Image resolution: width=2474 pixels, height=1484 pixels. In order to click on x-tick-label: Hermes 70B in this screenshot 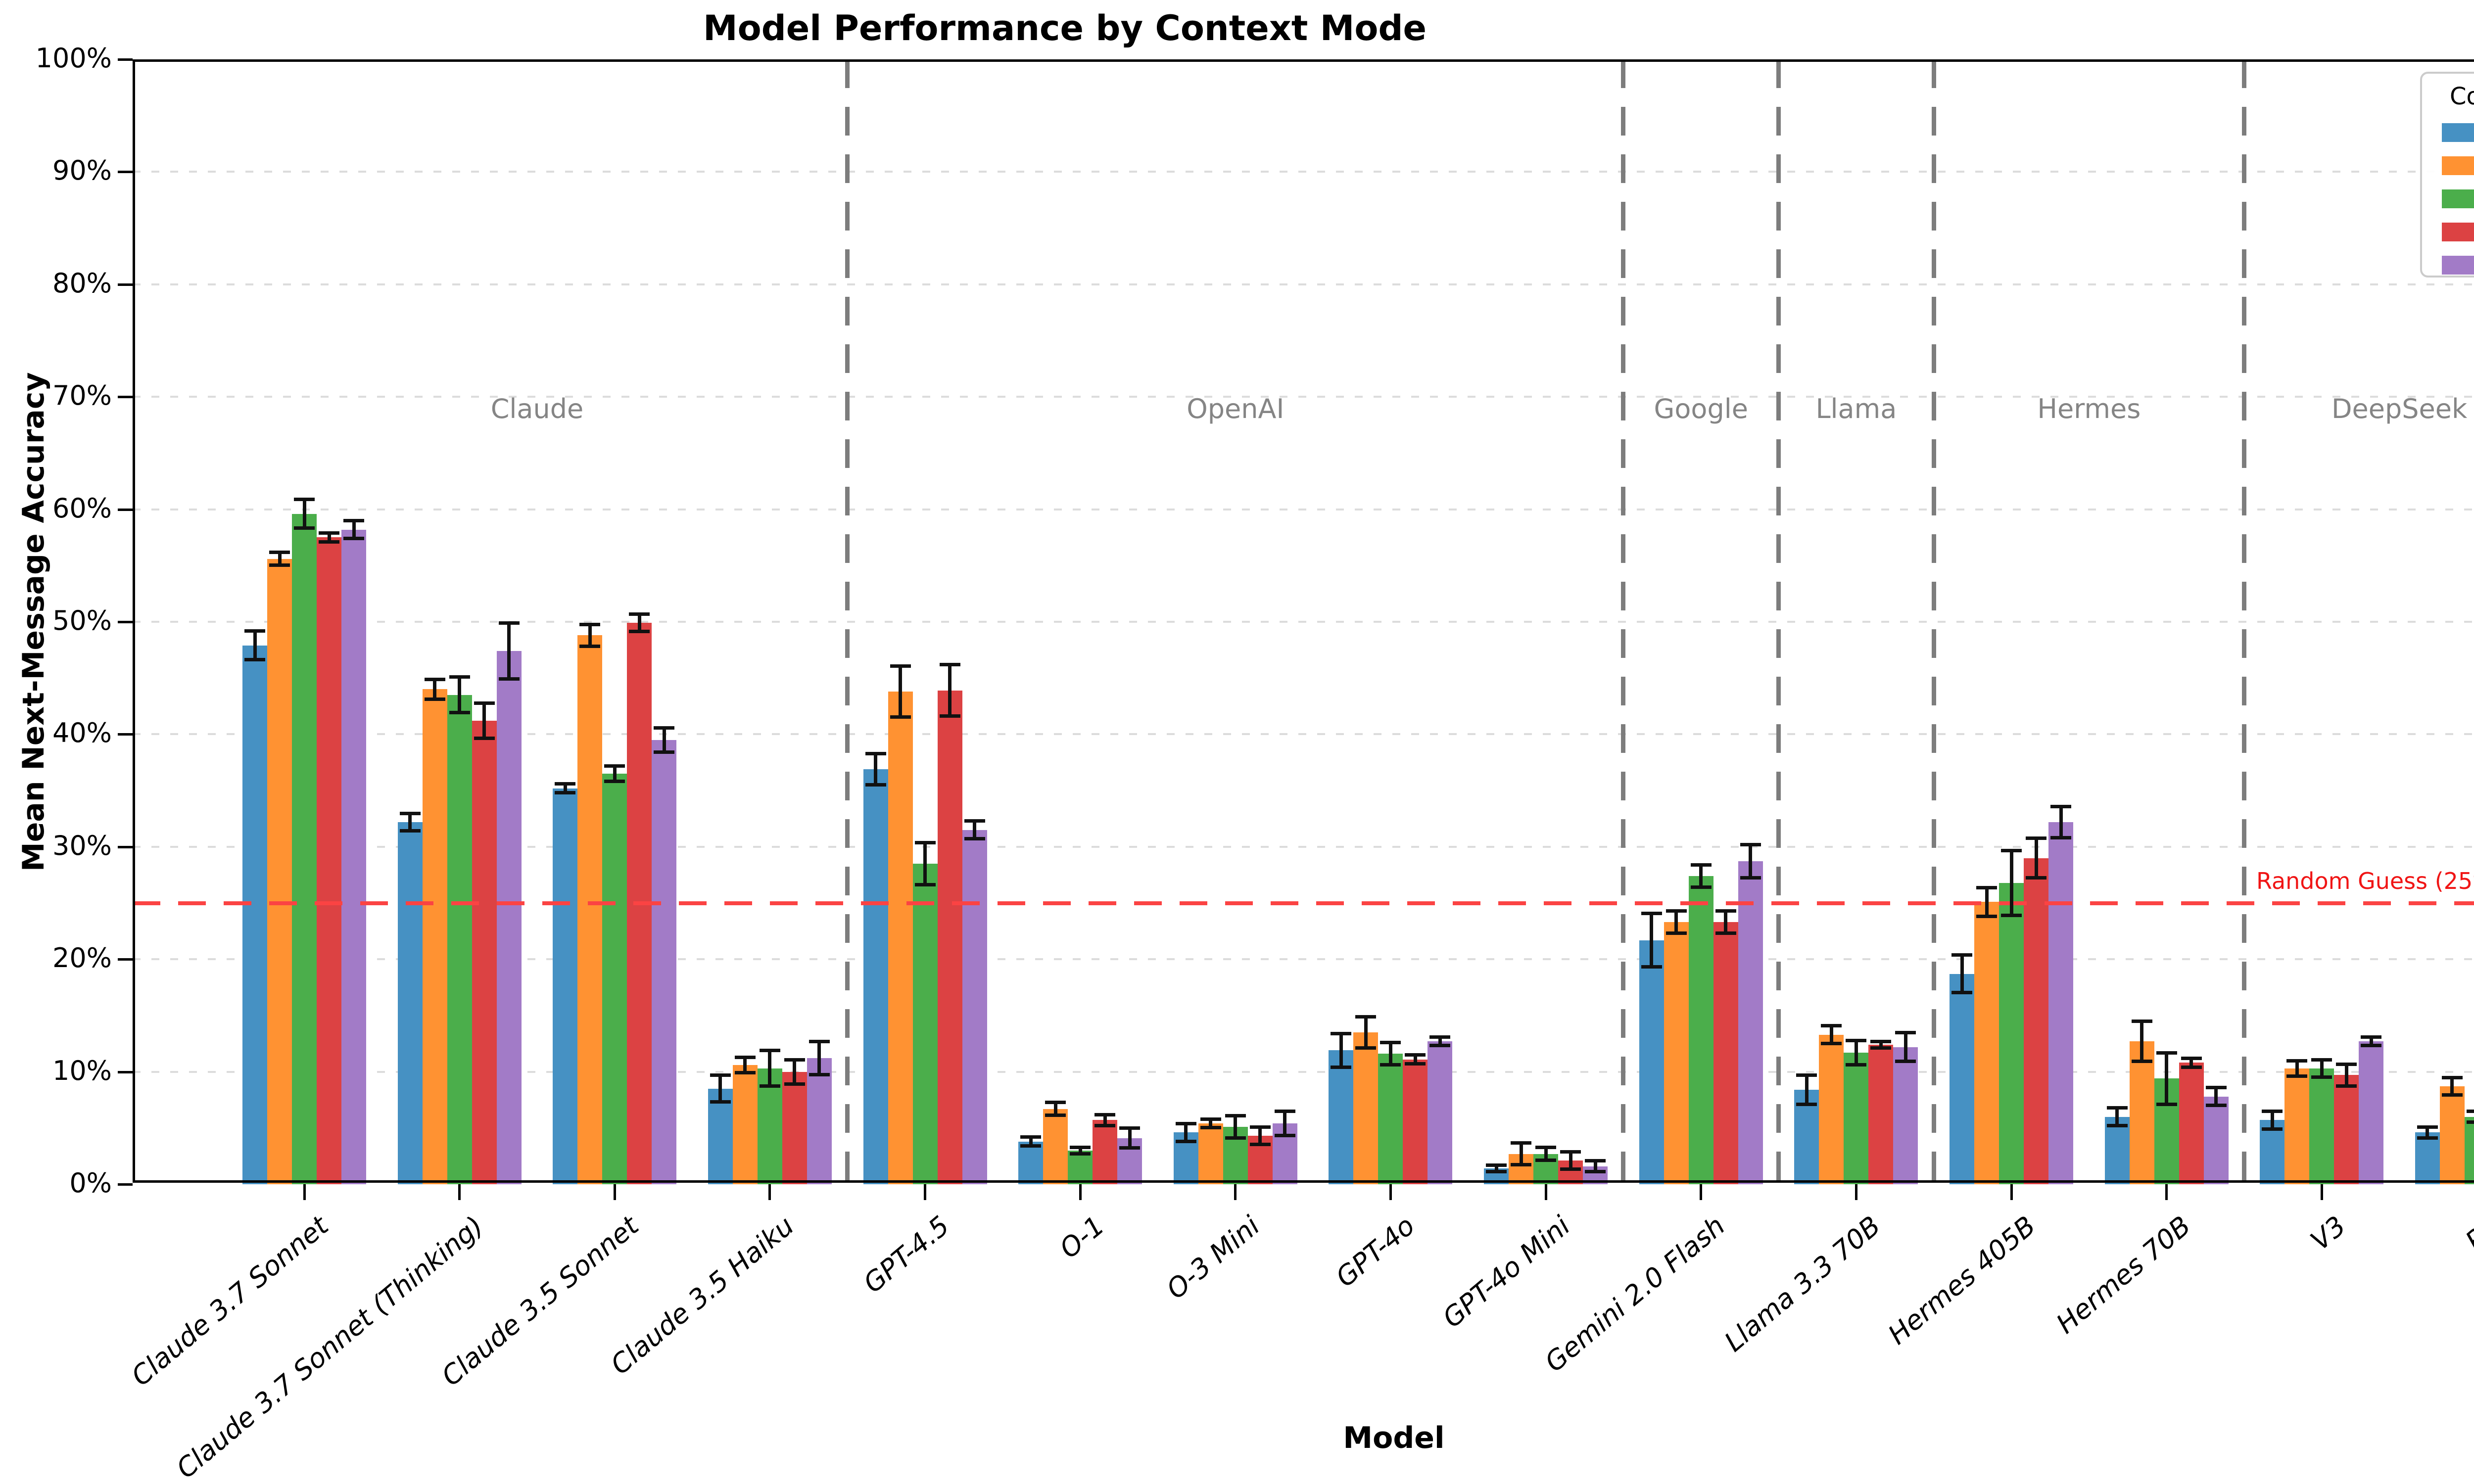, I will do `click(2124, 1275)`.